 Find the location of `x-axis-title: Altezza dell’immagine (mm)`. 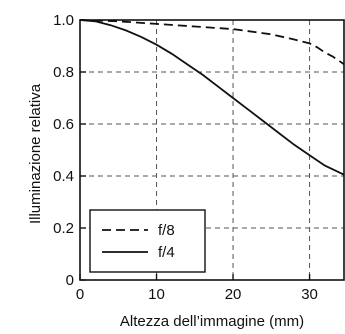

x-axis-title: Altezza dell’immagine (mm) is located at coordinates (212, 321).